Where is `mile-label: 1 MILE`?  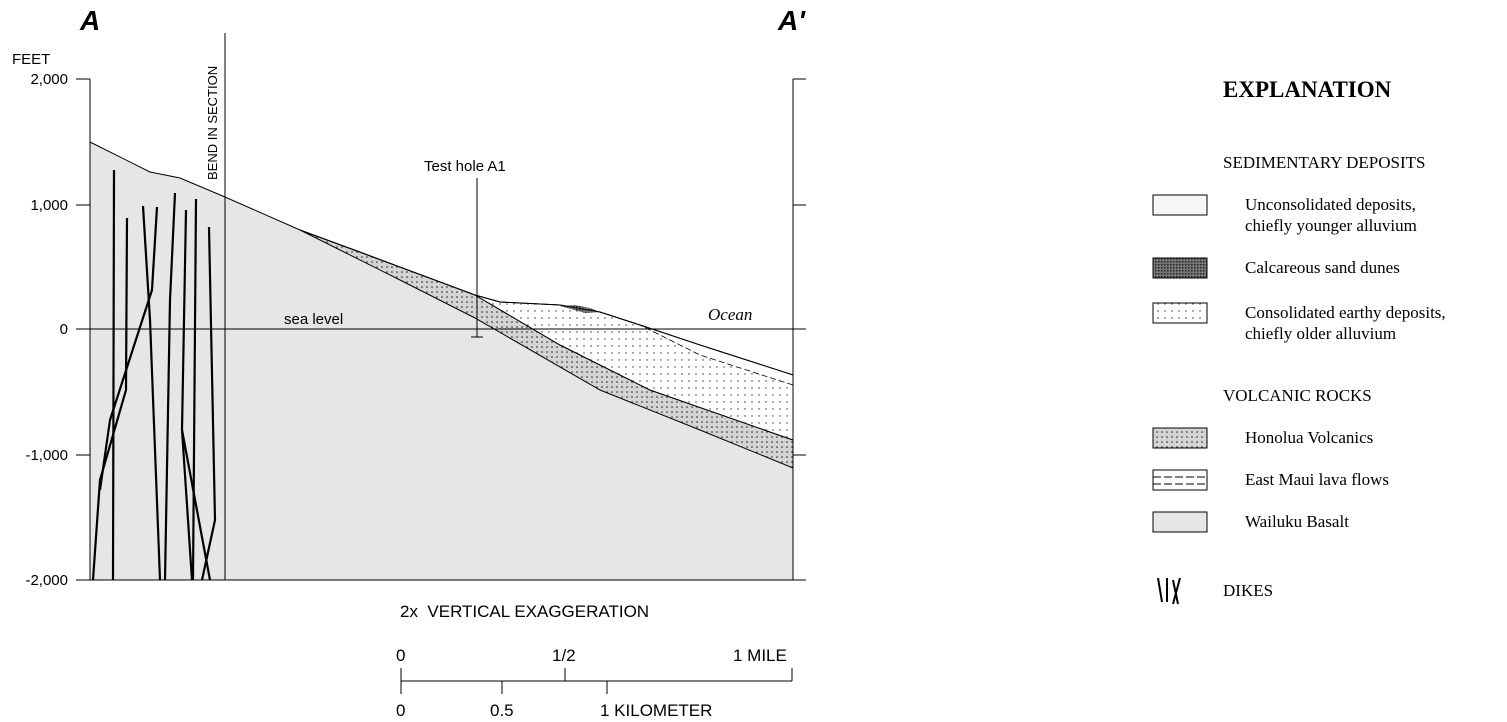 mile-label: 1 MILE is located at coordinates (760, 655).